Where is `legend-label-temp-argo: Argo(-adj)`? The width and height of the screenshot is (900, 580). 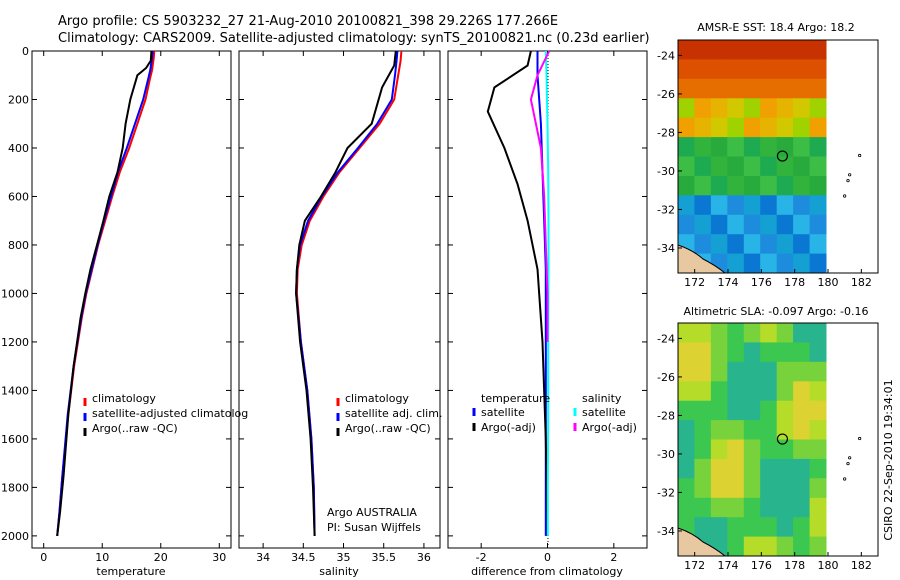 legend-label-temp-argo: Argo(-adj) is located at coordinates (508, 427).